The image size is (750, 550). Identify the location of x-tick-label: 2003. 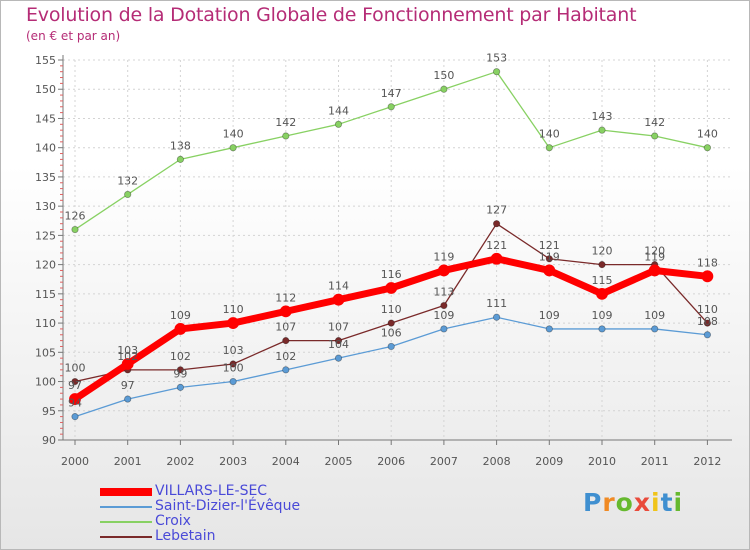
(233, 461).